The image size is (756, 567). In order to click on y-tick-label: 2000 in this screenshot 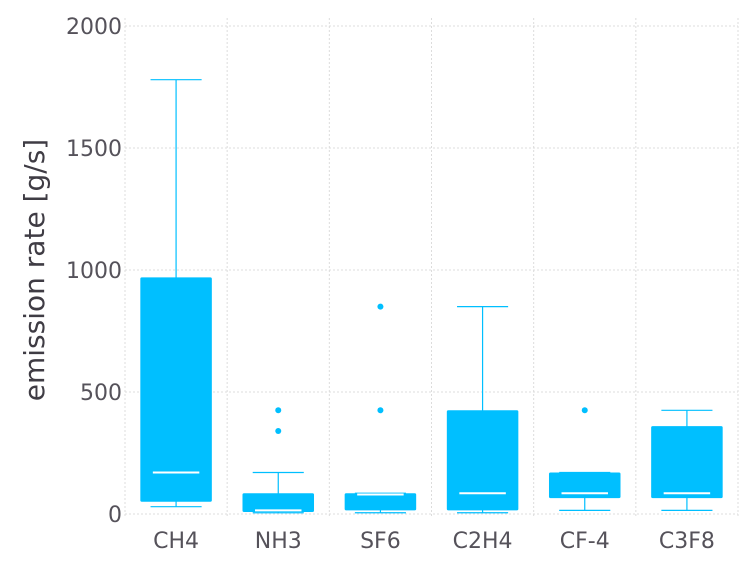, I will do `click(94, 27)`.